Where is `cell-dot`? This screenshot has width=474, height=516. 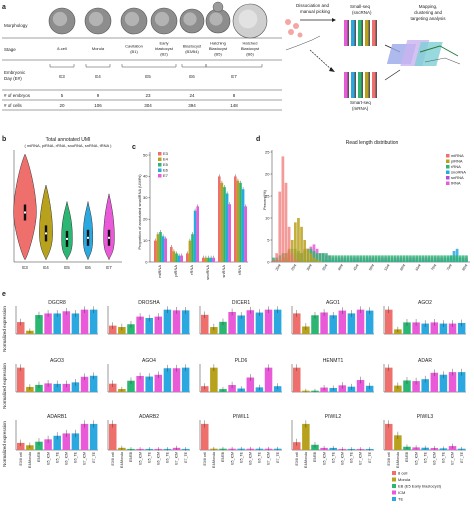
cell-dot is located at coordinates (300, 35).